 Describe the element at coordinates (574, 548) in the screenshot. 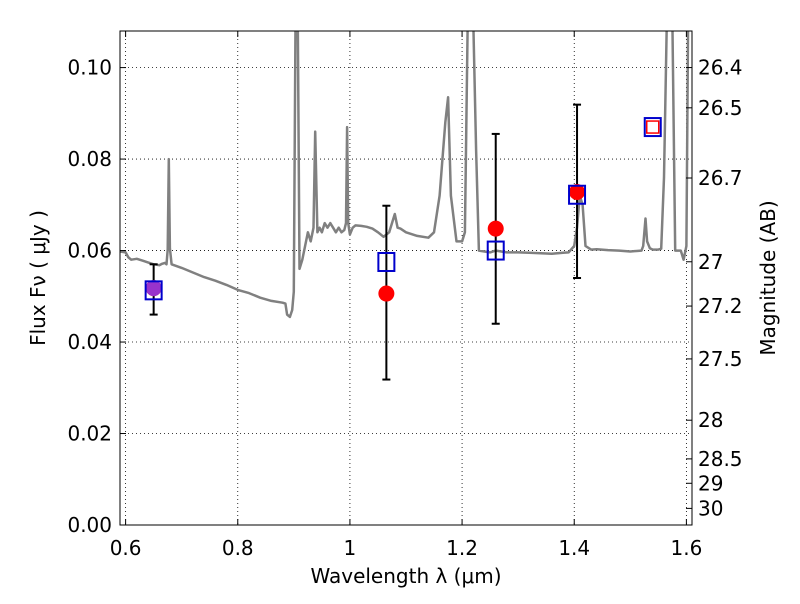

I see `x-tick-label: 1.4` at that location.